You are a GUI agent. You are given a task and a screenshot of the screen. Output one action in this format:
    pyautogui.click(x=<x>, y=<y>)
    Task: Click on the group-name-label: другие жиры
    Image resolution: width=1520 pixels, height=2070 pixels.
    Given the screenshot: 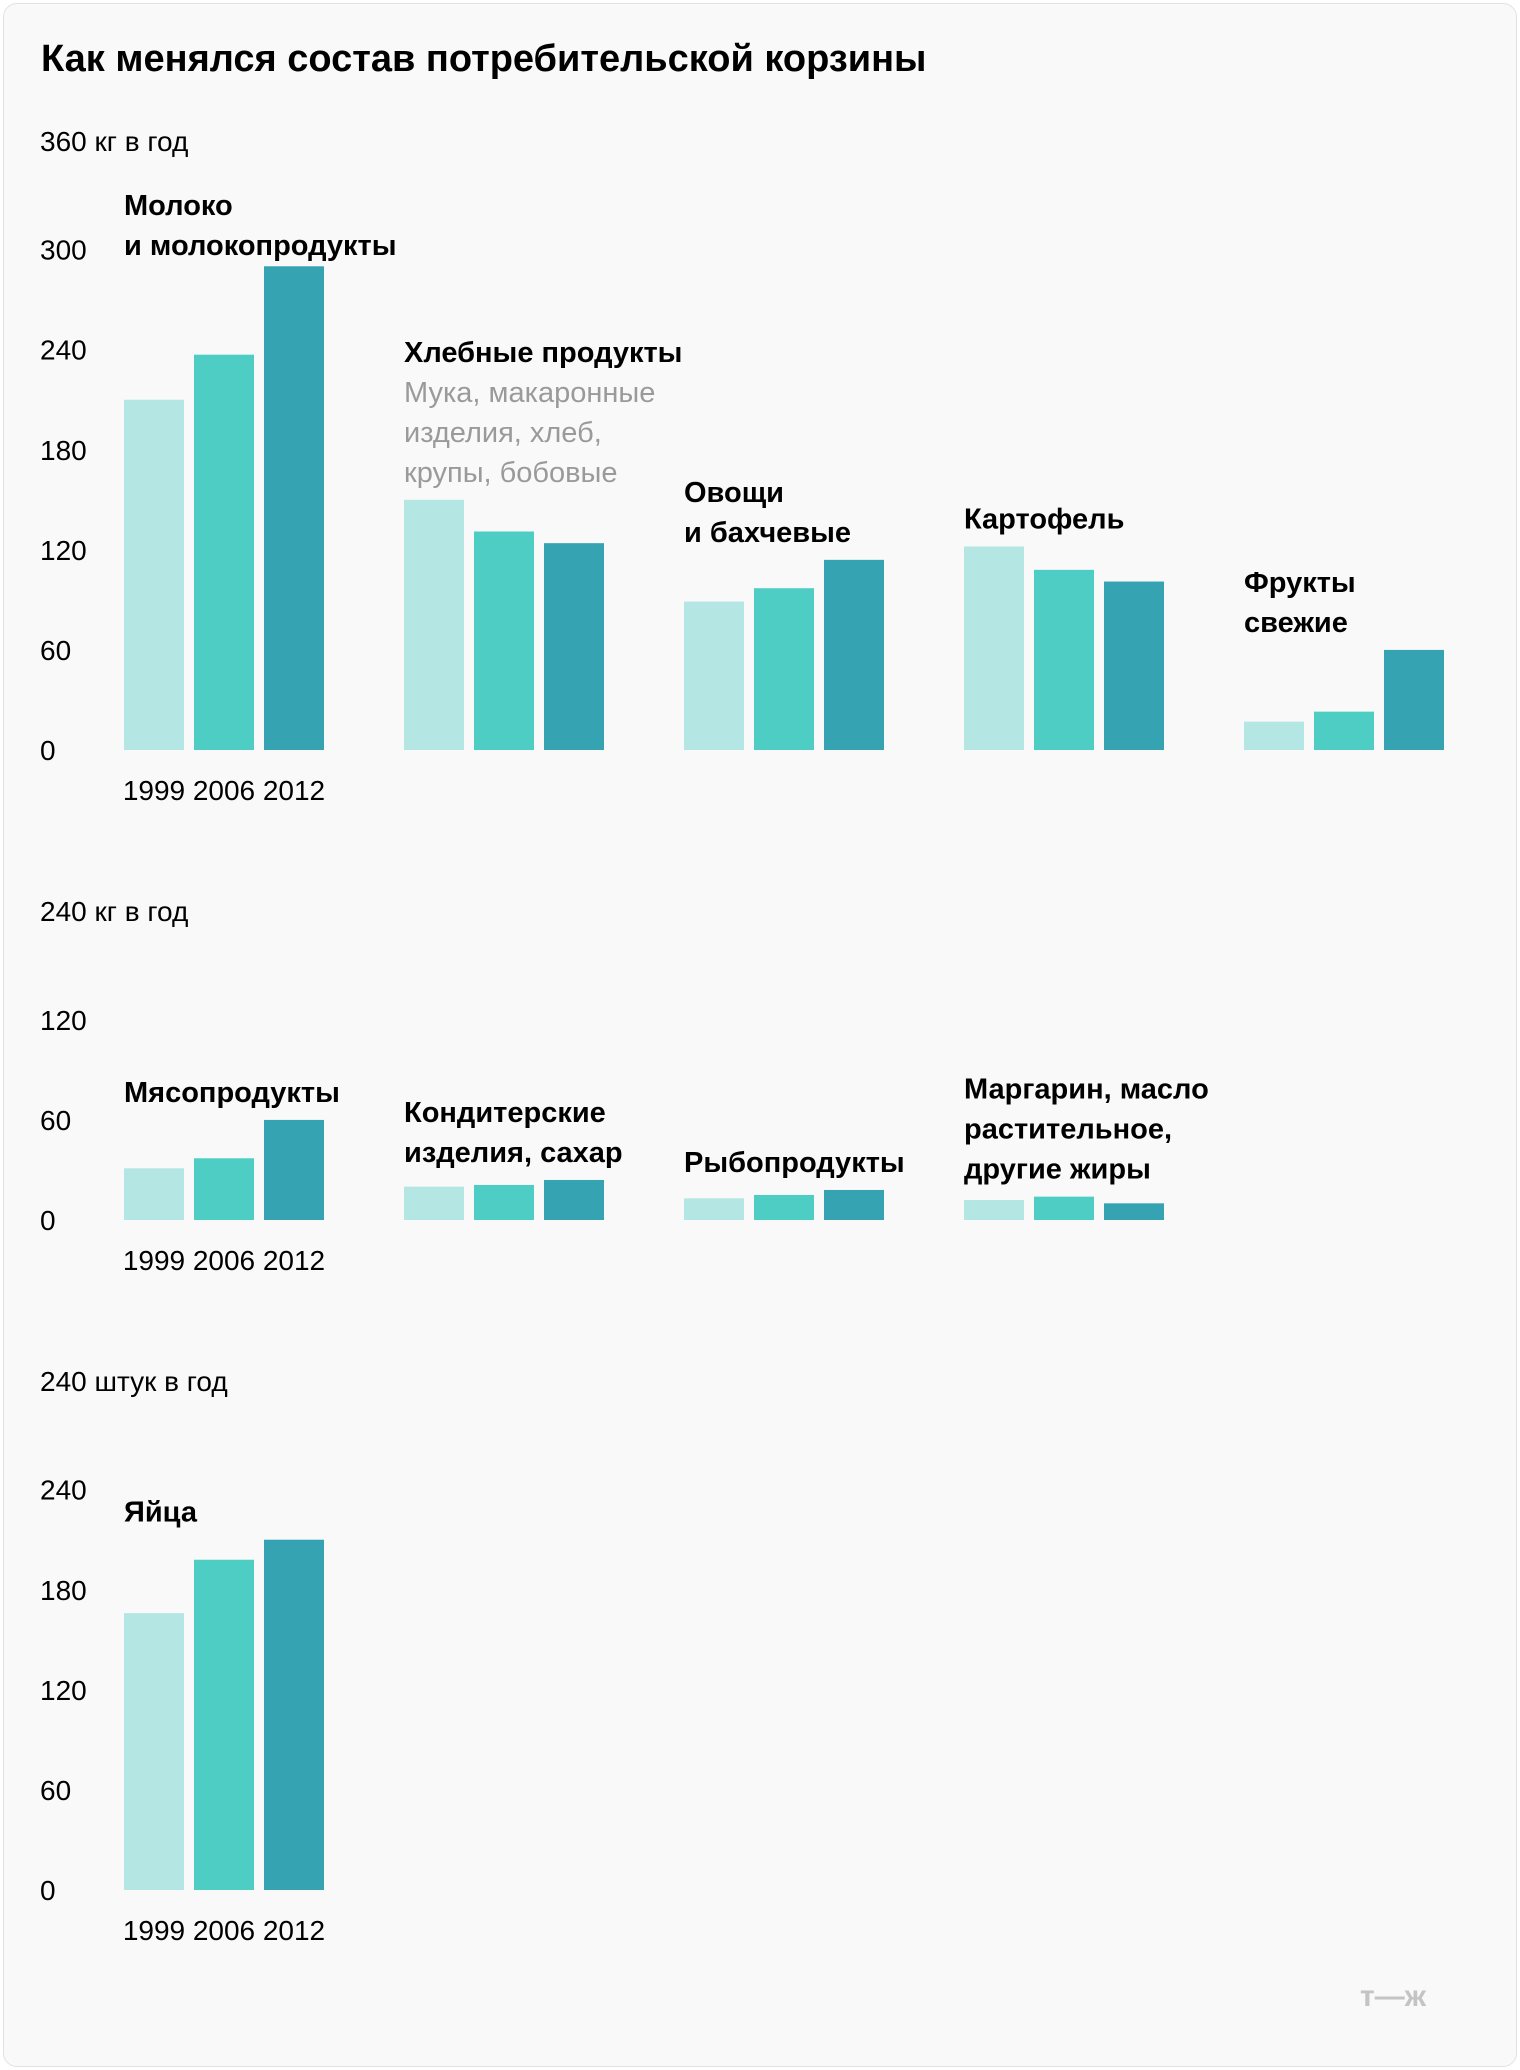 What is the action you would take?
    pyautogui.click(x=1057, y=1170)
    